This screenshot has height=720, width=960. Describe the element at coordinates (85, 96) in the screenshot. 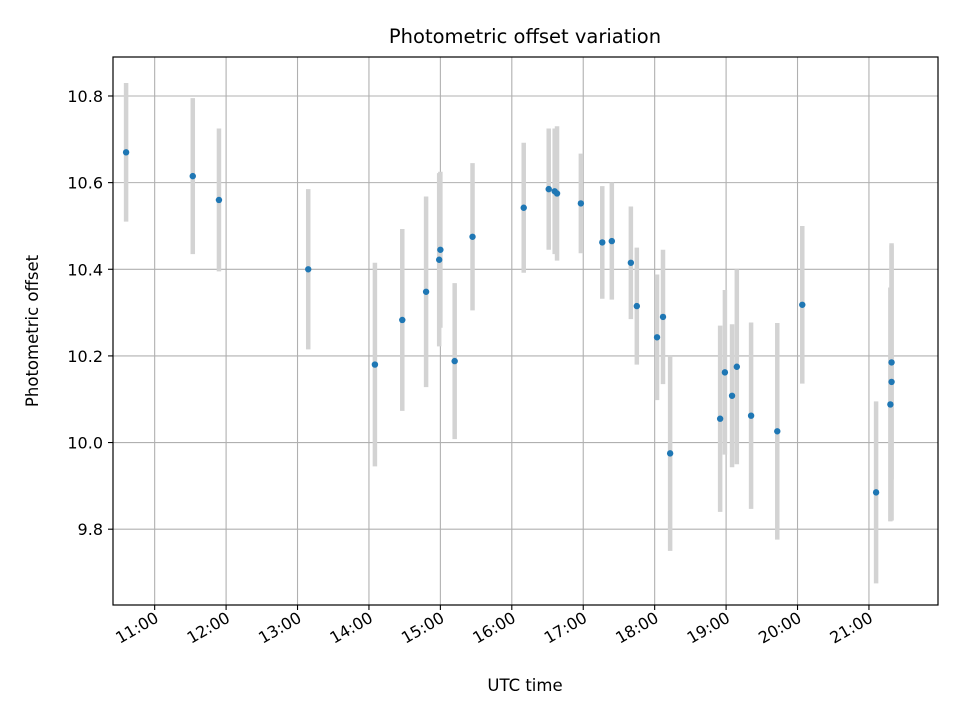

I see `y-tick-label: 10.8` at that location.